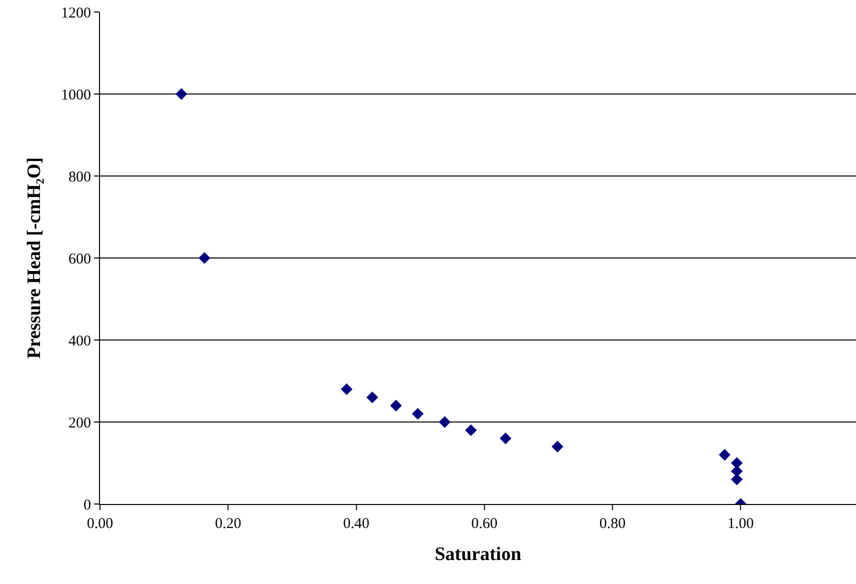 Image resolution: width=856 pixels, height=584 pixels. I want to click on y-tick-label: 0, so click(87, 505).